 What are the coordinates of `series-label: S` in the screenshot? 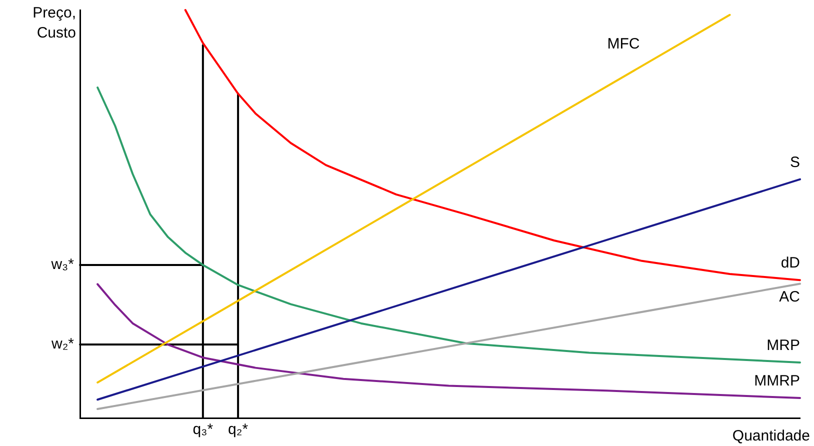 It's located at (795, 162).